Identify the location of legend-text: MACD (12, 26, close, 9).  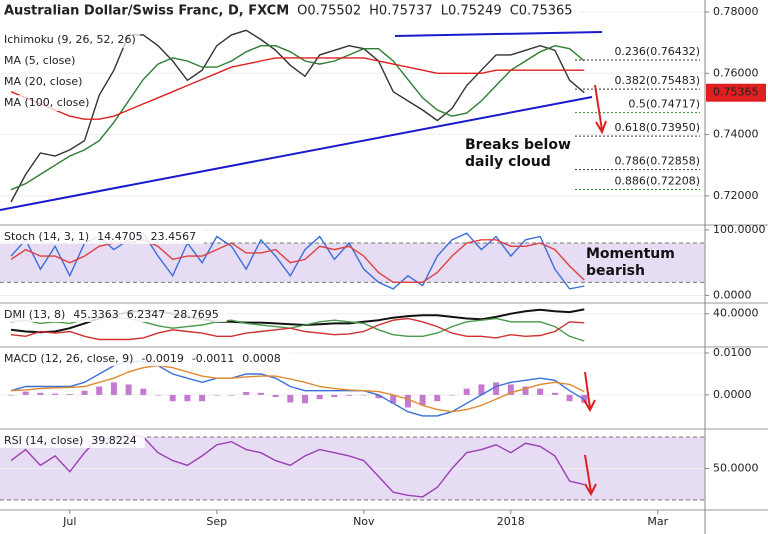
(68, 358).